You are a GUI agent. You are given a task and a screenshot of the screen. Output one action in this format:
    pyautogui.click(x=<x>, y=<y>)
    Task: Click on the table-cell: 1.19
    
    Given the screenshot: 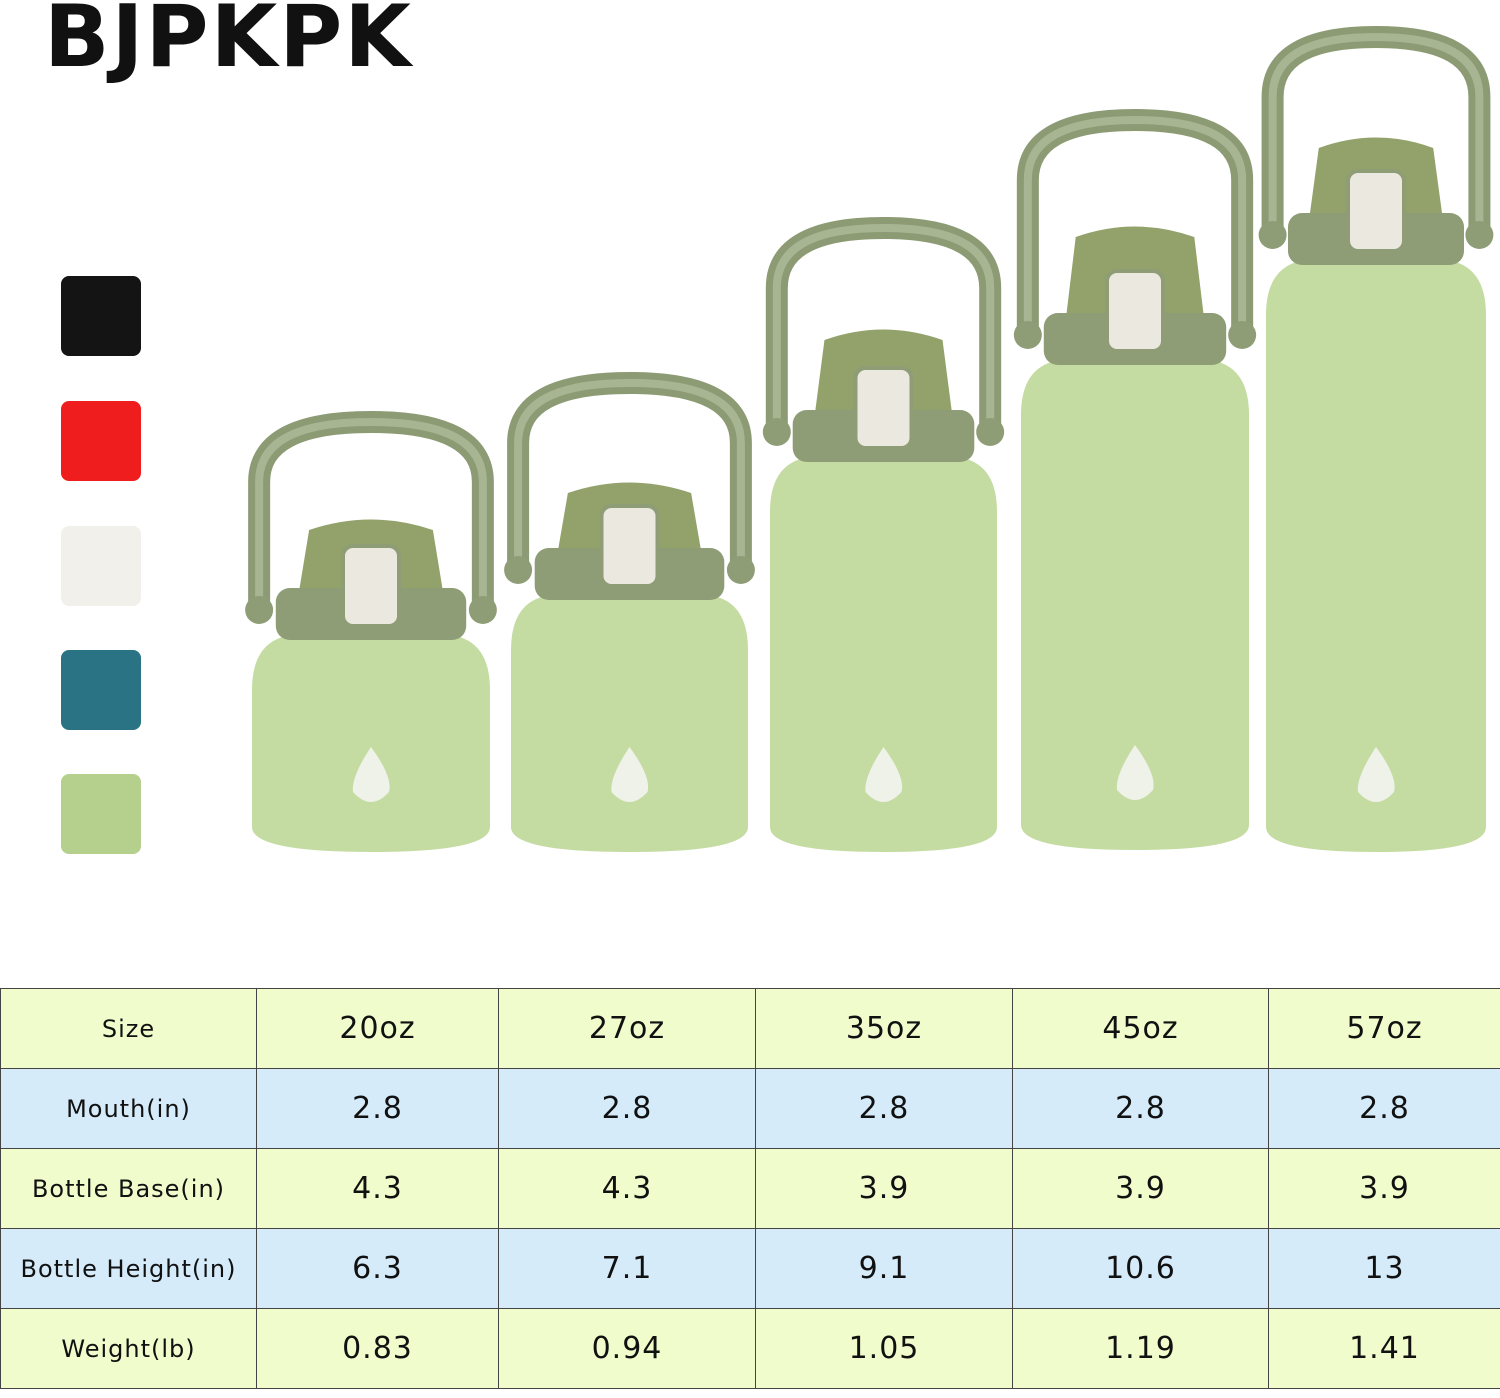 What is the action you would take?
    pyautogui.click(x=1140, y=1348)
    